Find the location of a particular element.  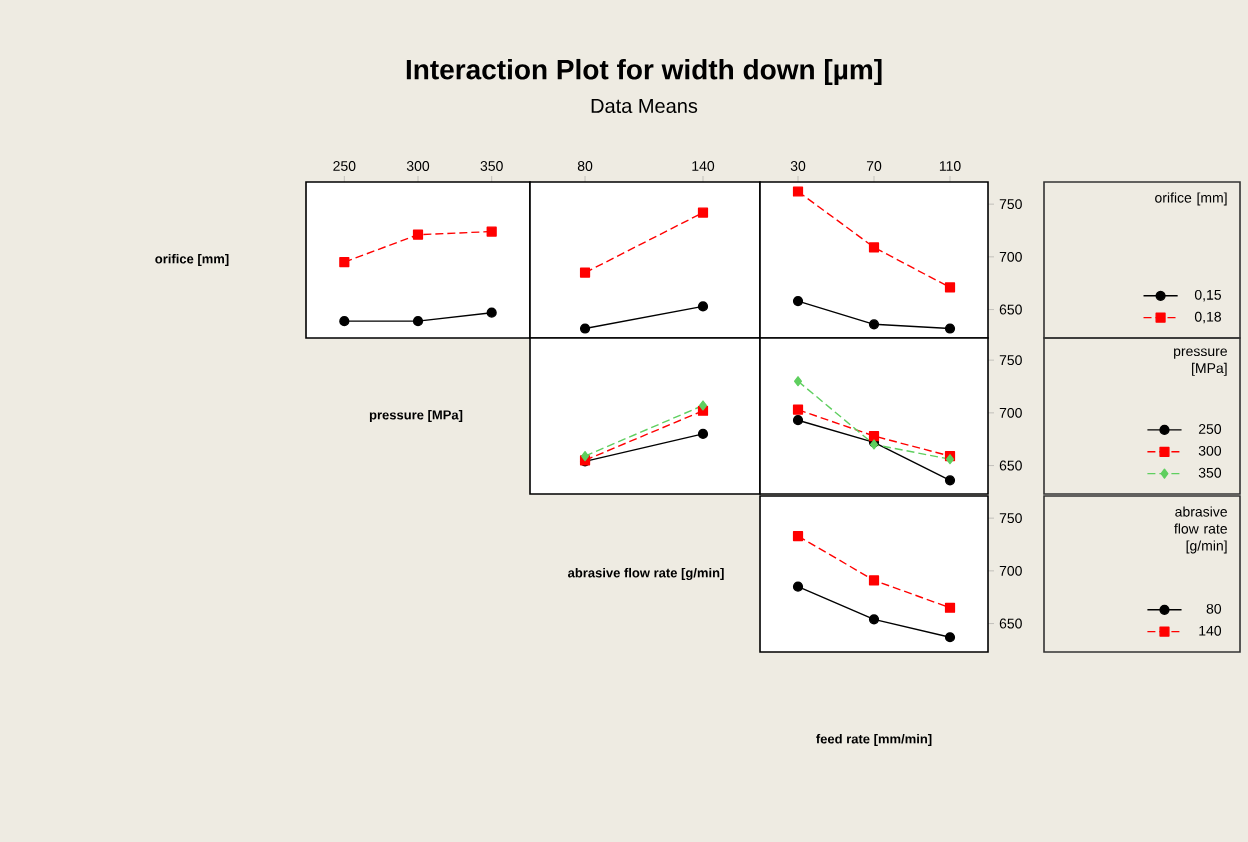

text: Interaction Plot for width down [µm] is located at coordinates (644, 72).